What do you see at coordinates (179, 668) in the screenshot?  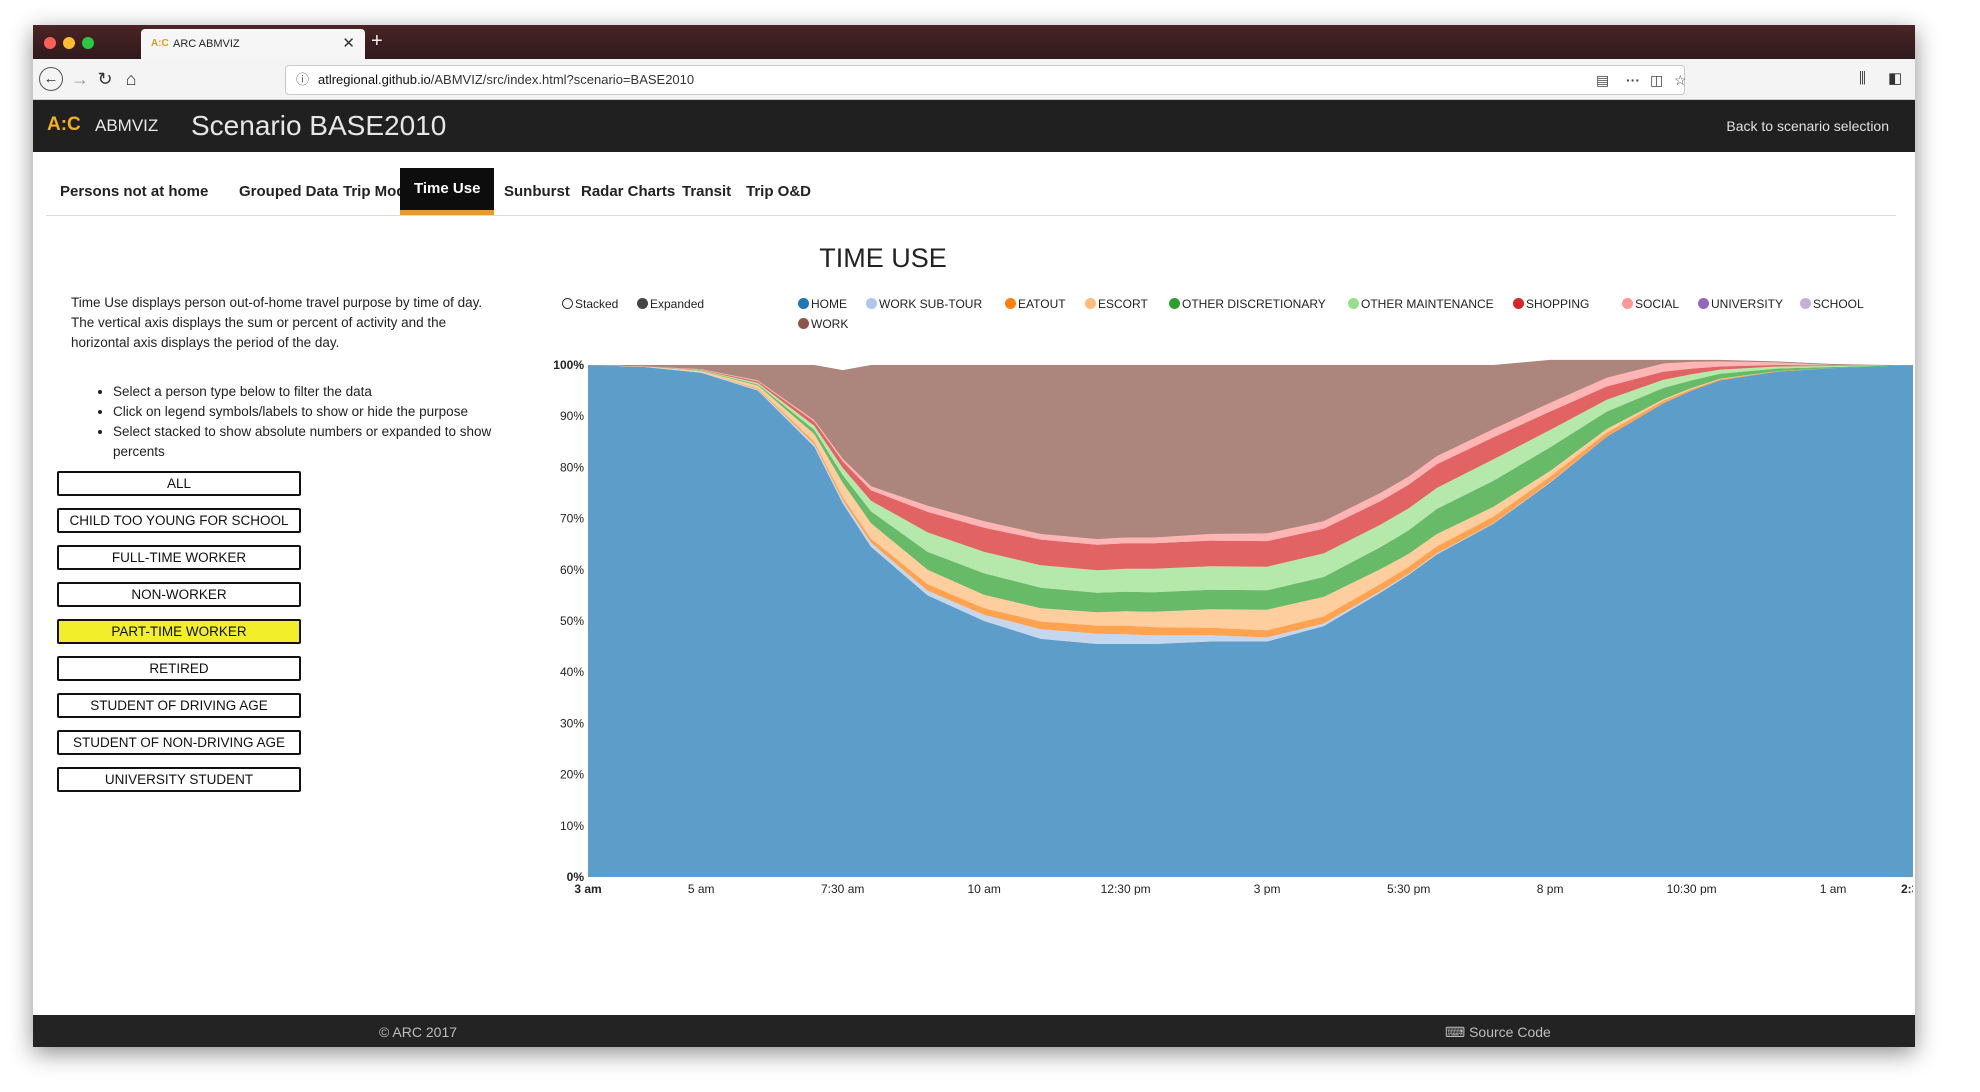 I see `person-type-retired-button: RETIRED` at bounding box center [179, 668].